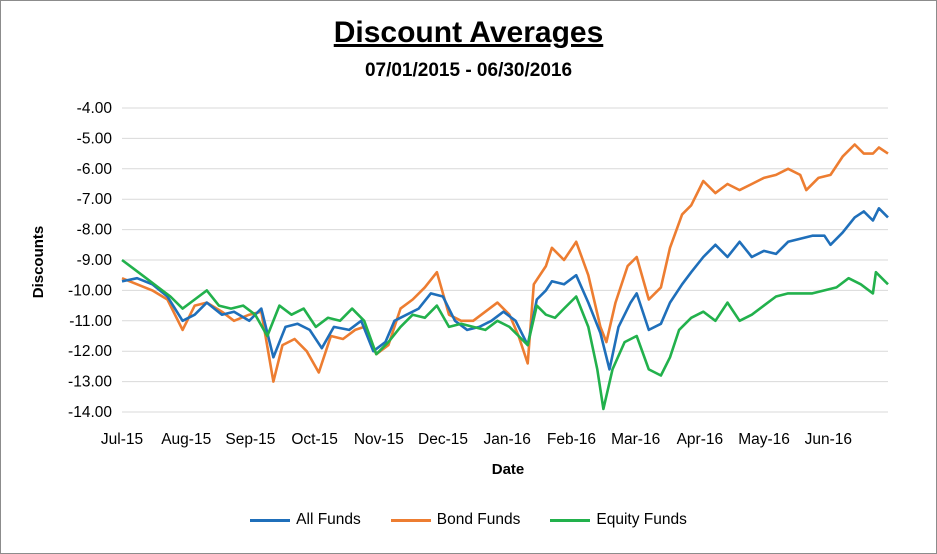 The image size is (937, 554). Describe the element at coordinates (443, 439) in the screenshot. I see `x-tick-label: Dec-15` at that location.